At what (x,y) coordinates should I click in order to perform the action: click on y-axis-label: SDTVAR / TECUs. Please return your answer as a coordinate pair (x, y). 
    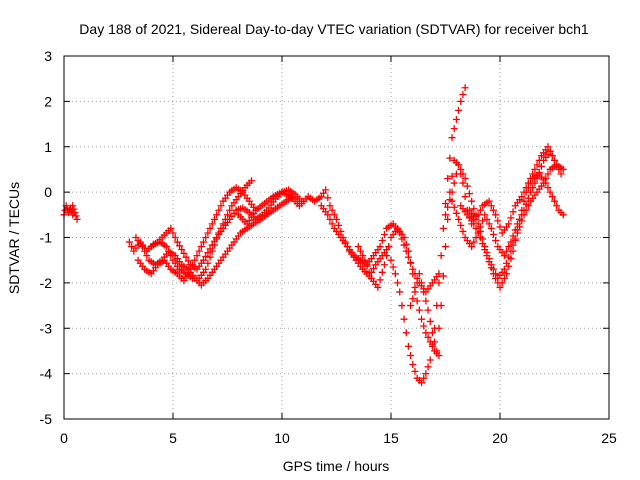
    Looking at the image, I should click on (14, 238).